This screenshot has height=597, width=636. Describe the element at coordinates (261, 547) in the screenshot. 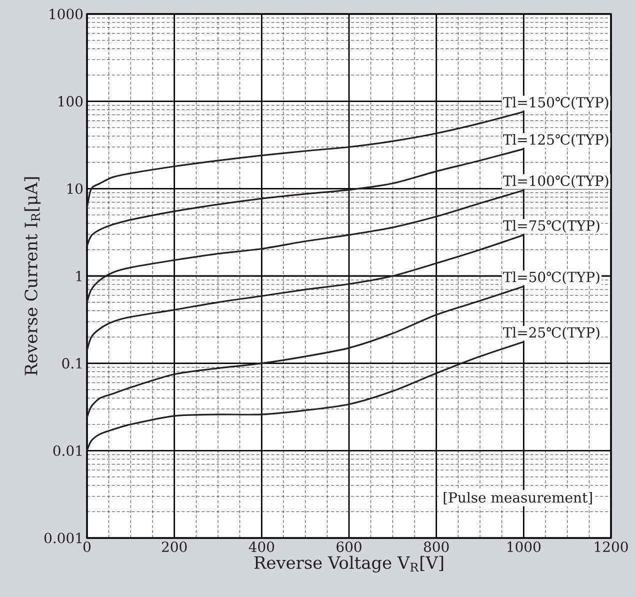

I see `x-tick-label: 400` at that location.